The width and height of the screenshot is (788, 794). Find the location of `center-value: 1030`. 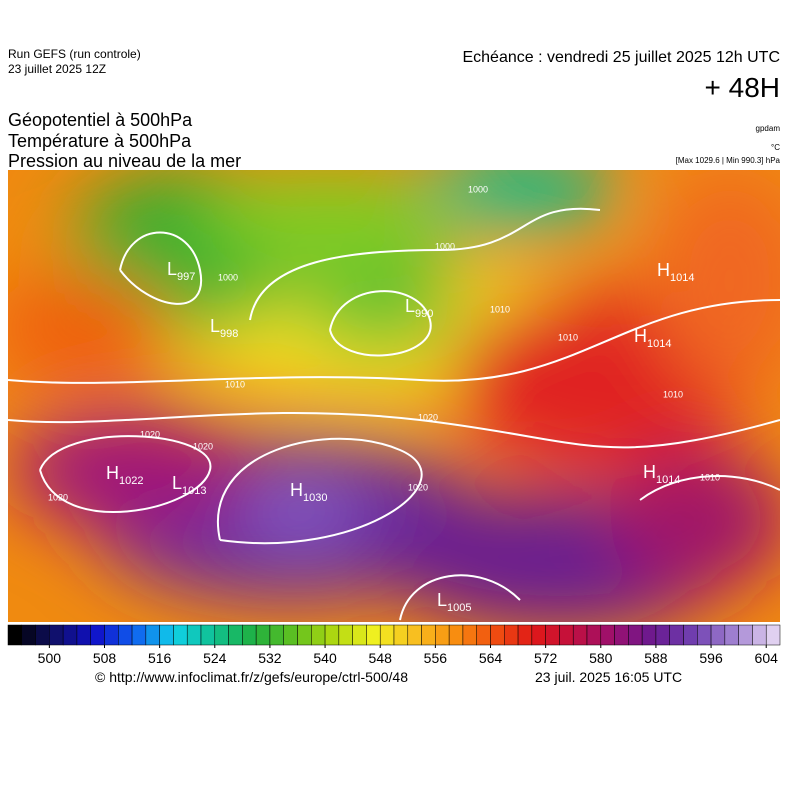

center-value: 1030 is located at coordinates (315, 498).